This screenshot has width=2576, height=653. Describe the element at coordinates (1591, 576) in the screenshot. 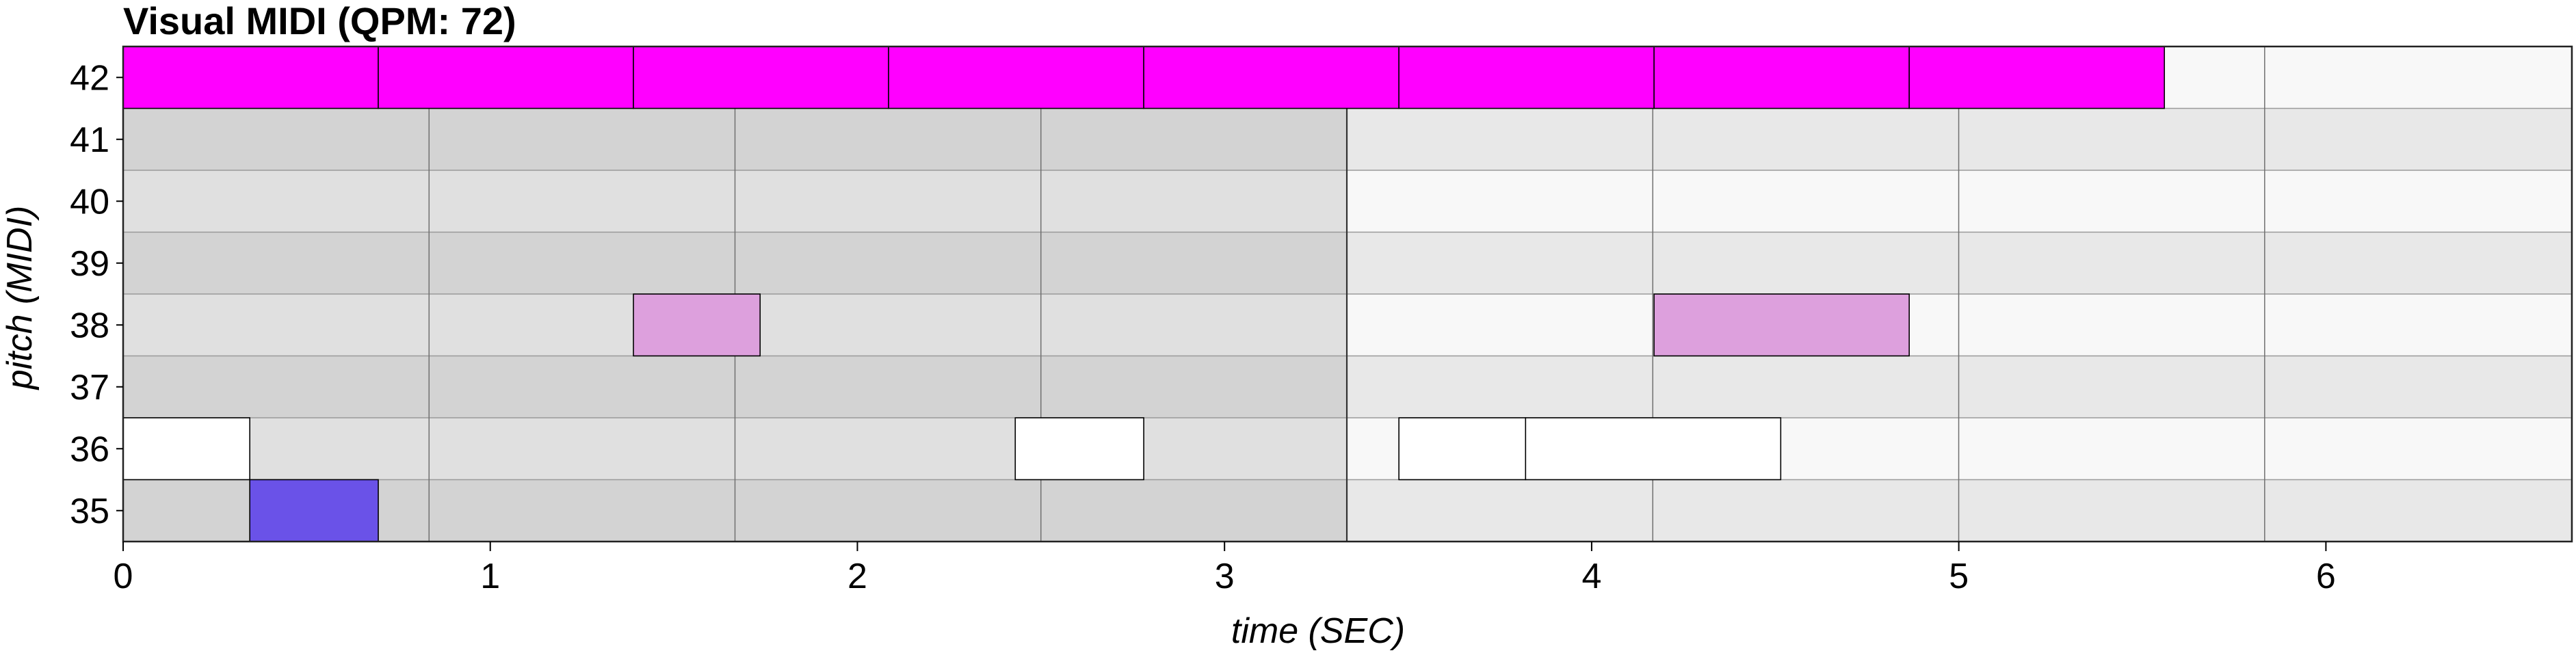

I see `x-tick-label: 4` at that location.